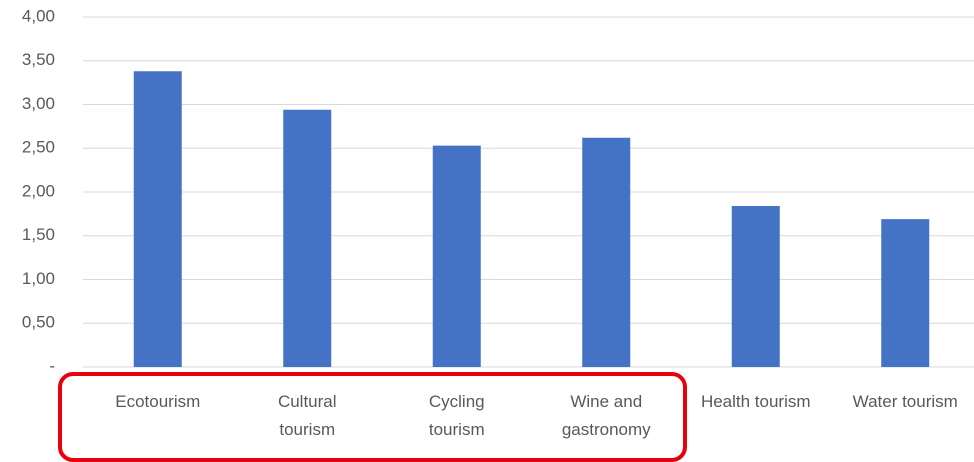  I want to click on highlight-box, so click(372, 417).